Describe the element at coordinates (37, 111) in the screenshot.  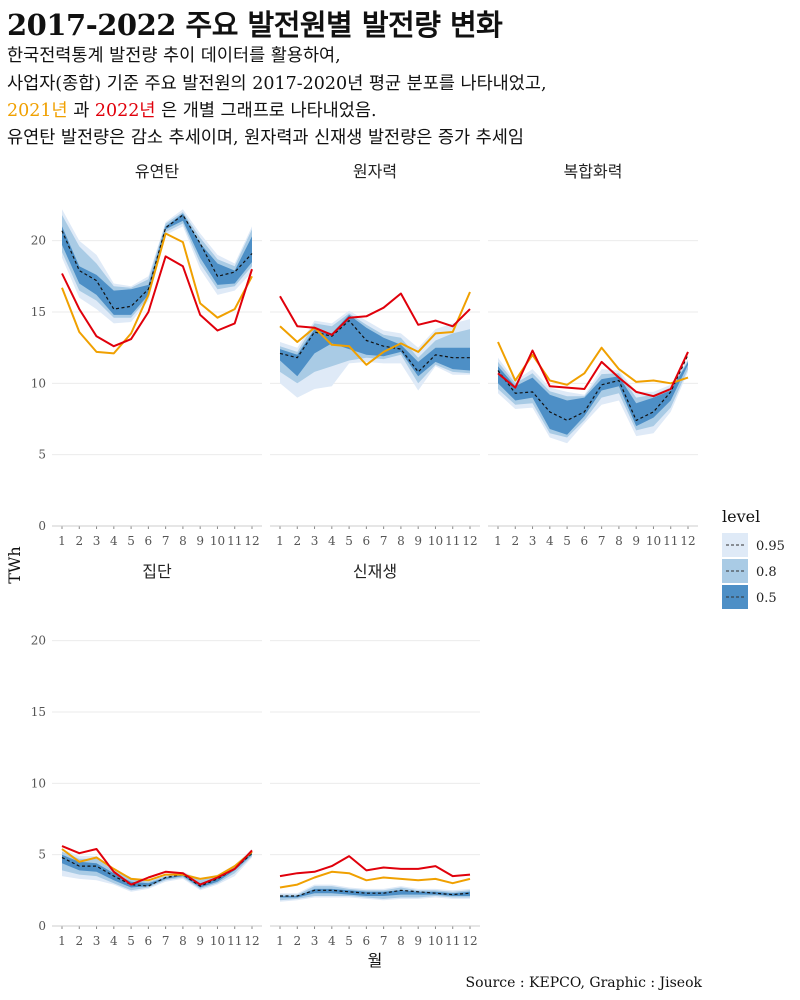
I see `subtitle-2021-highlight: 2021년` at that location.